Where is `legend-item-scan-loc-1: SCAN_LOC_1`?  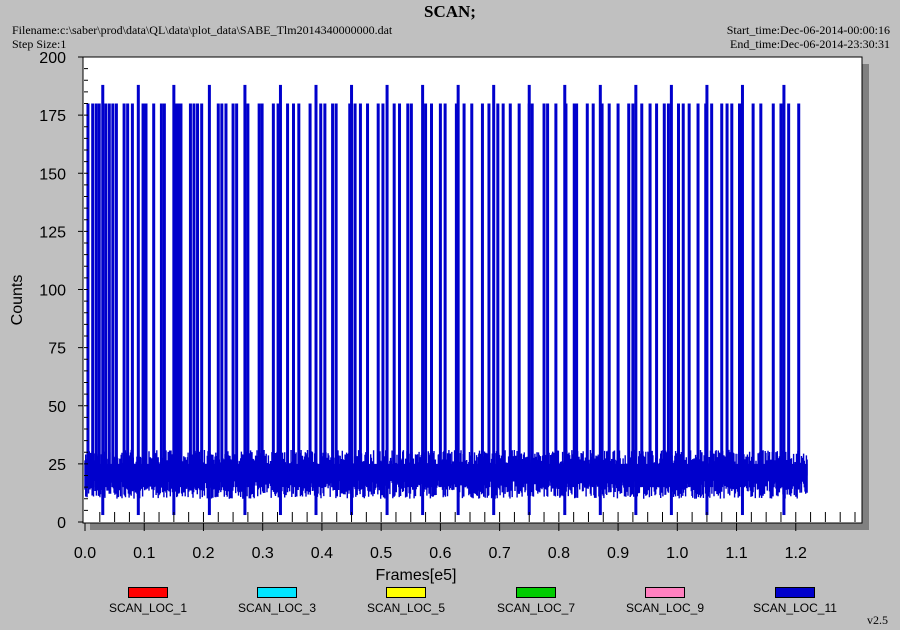
legend-item-scan-loc-1: SCAN_LOC_1 is located at coordinates (148, 601).